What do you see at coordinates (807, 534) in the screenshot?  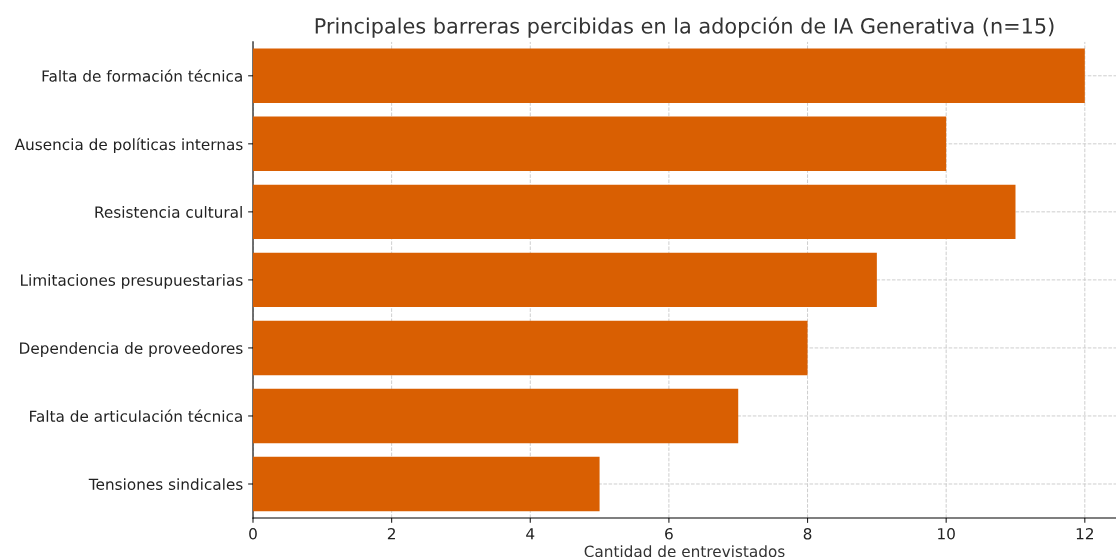 I see `x-tick-label: 8` at bounding box center [807, 534].